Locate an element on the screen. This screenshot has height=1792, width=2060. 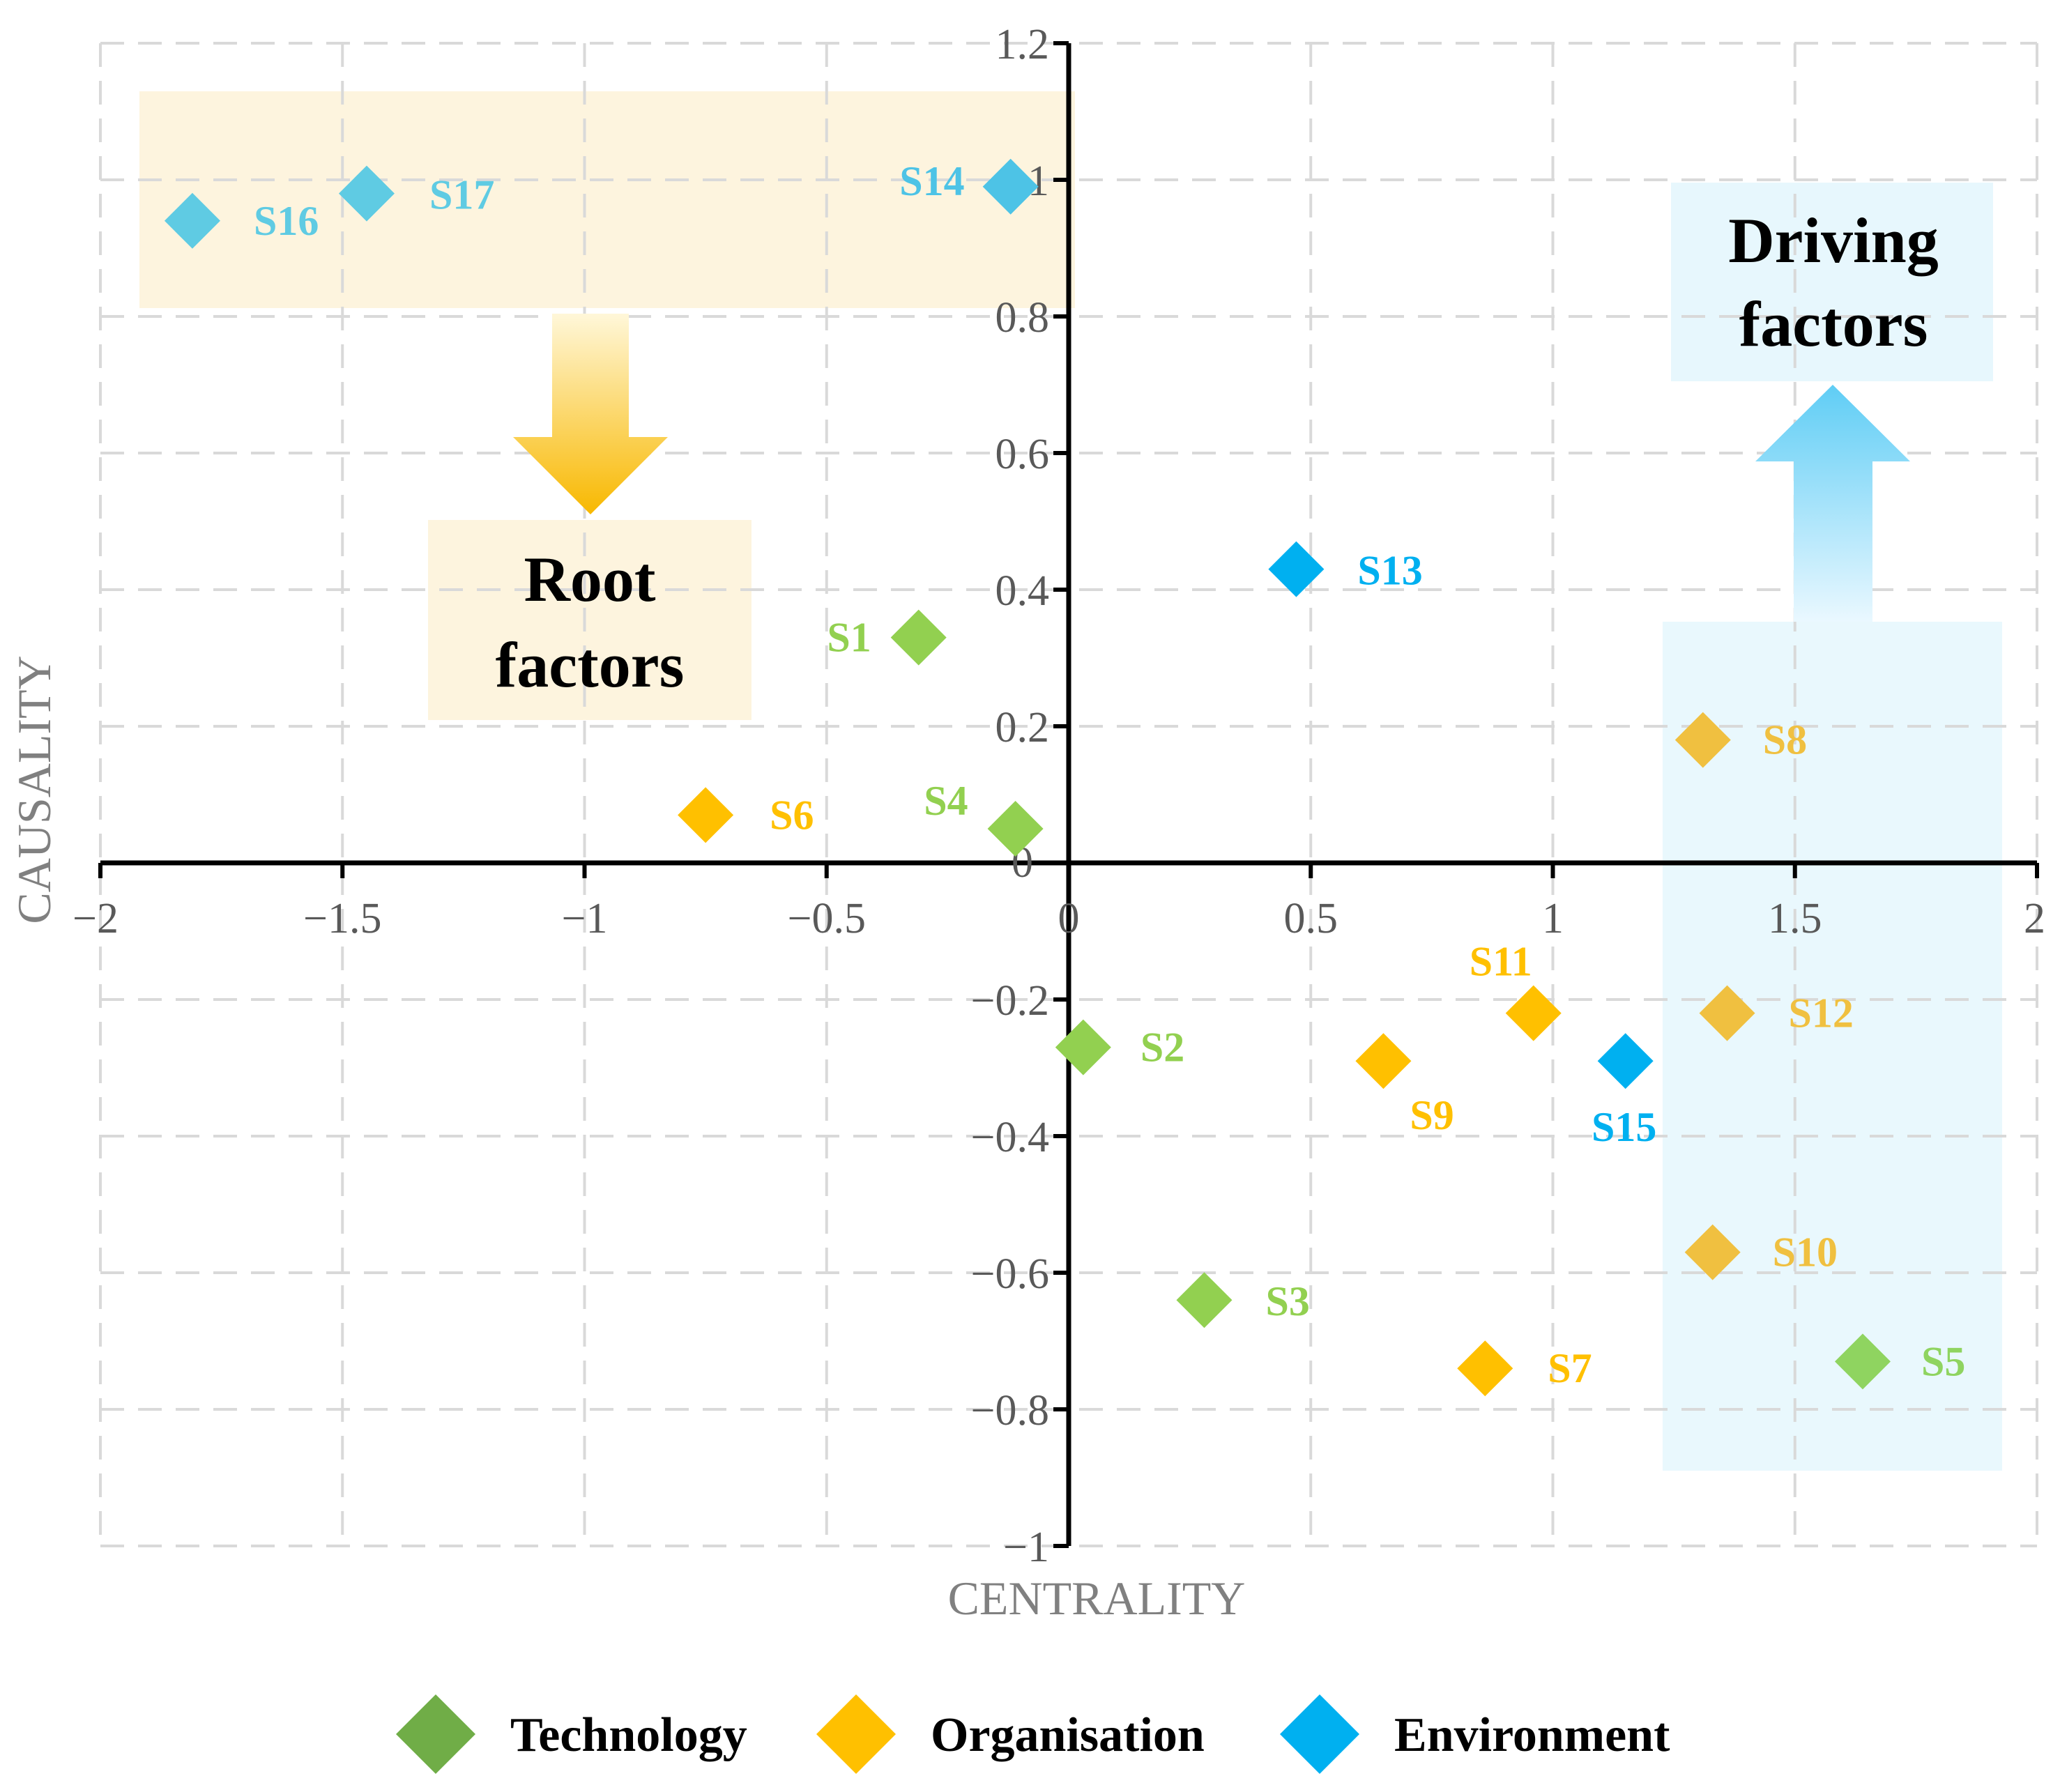
point-marker-s12 is located at coordinates (1727, 1013).